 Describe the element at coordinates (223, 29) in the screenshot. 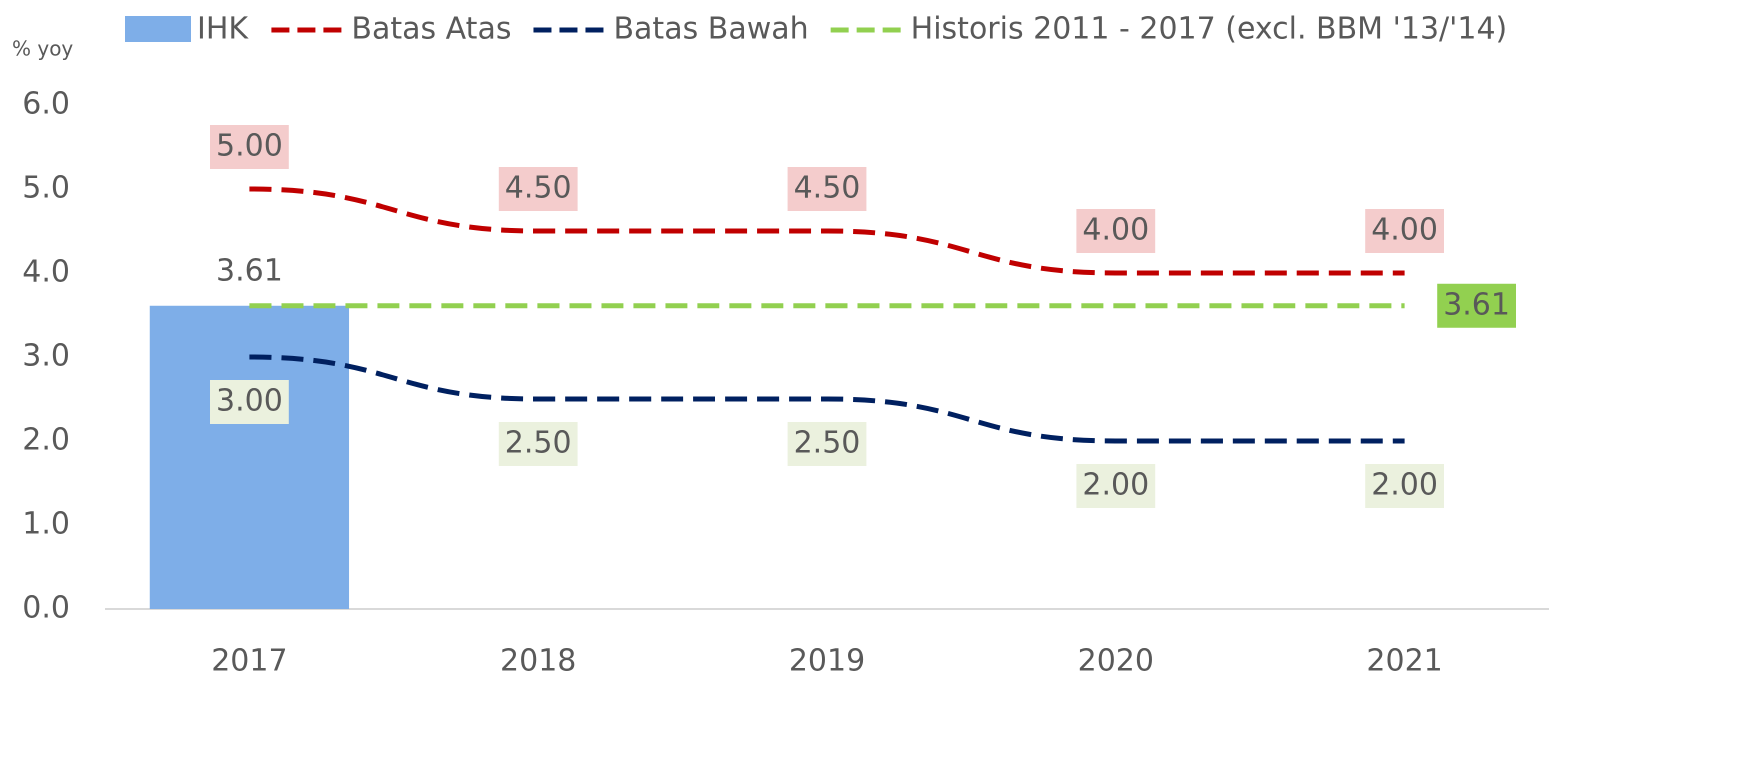

I see `legend-label: IHK` at that location.